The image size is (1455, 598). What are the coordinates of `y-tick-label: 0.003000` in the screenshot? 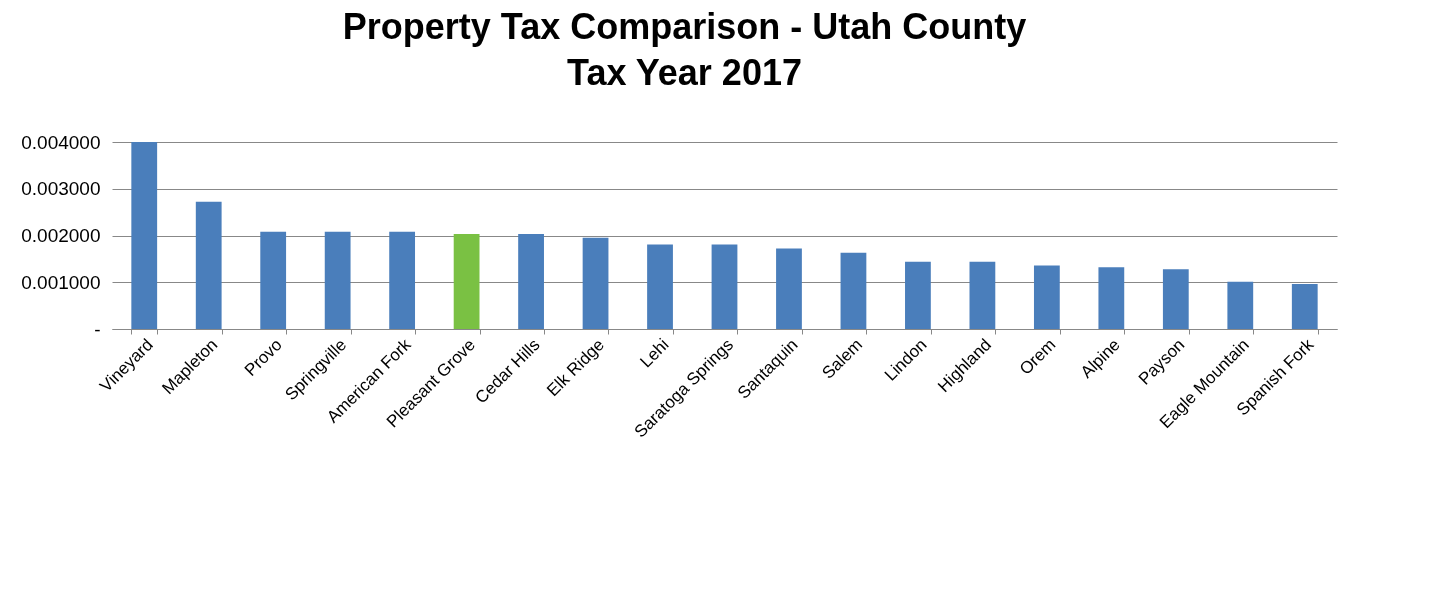 It's located at (61, 189).